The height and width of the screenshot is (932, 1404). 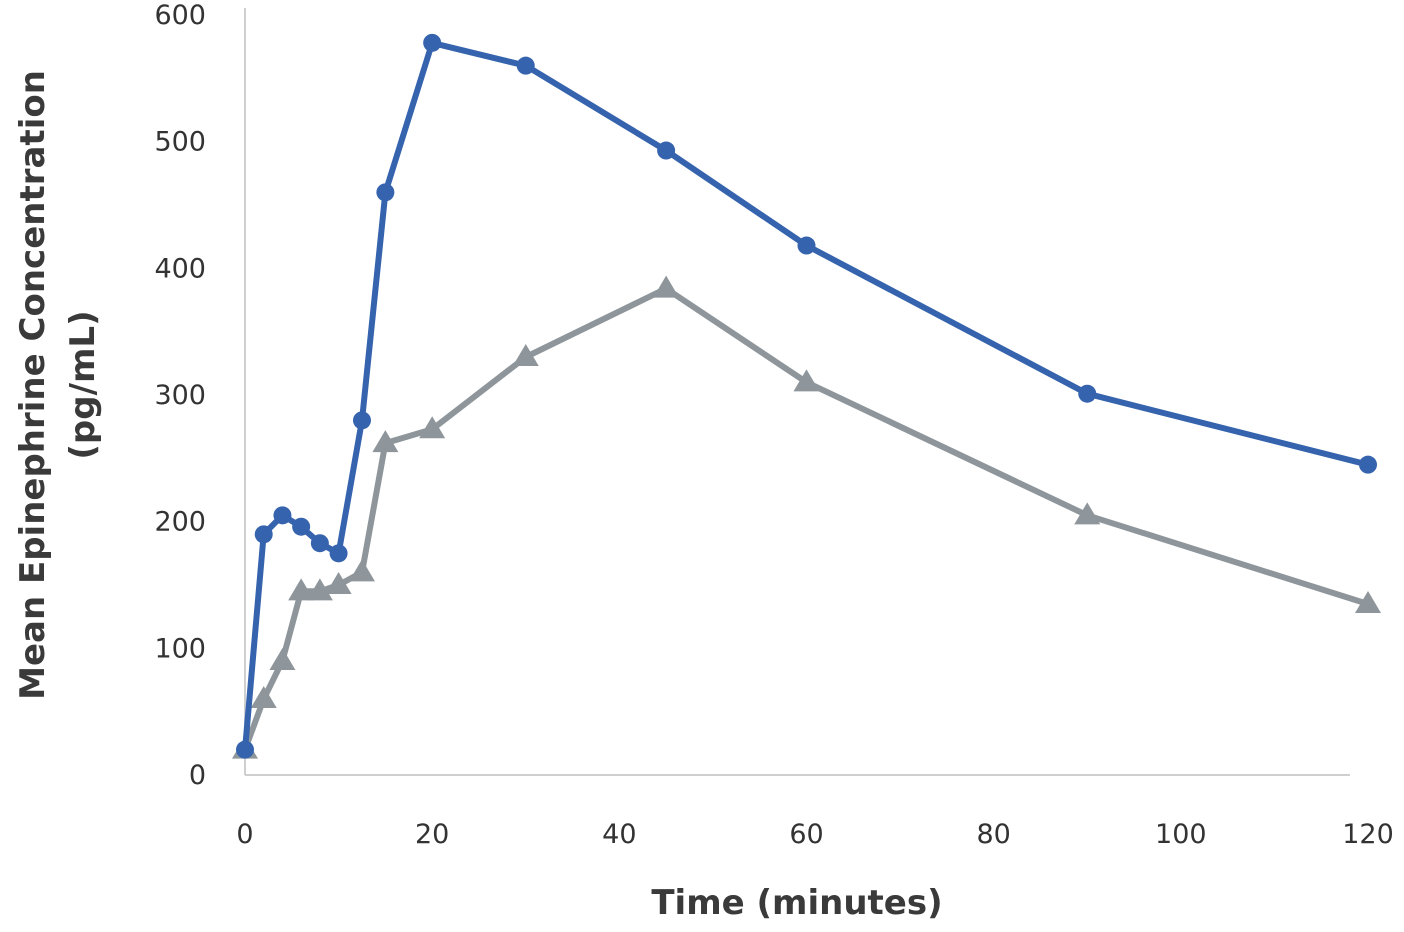 I want to click on y-axis-title-line1: Mean Epinephrine Concentration, so click(x=33, y=385).